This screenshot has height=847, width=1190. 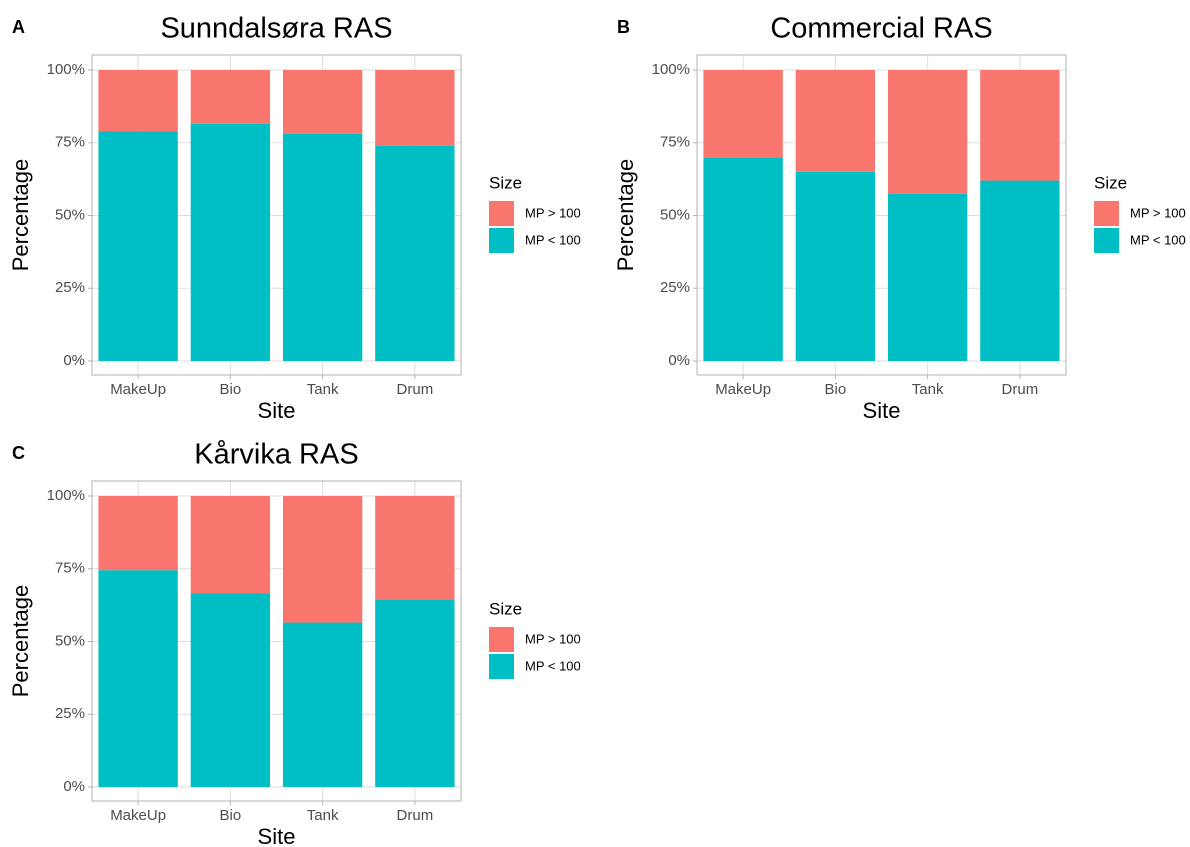 I want to click on chart-title: Kårvika RAS, so click(x=276, y=455).